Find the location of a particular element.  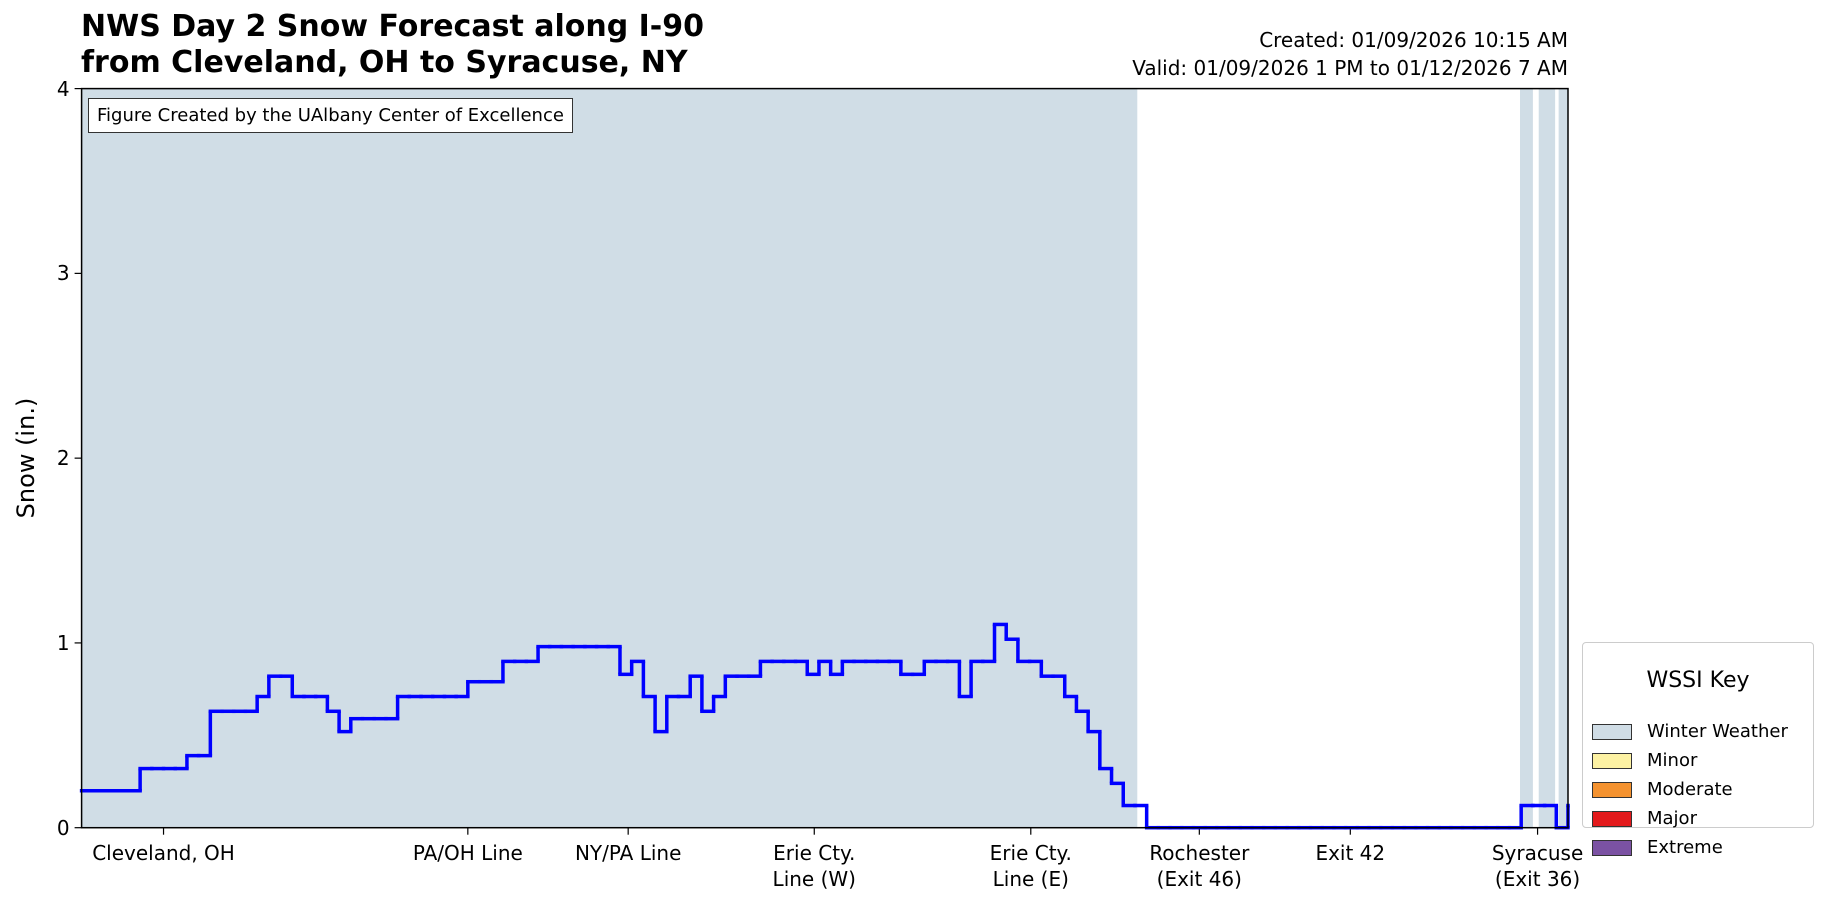

legend-item: Minor is located at coordinates (1698, 760).